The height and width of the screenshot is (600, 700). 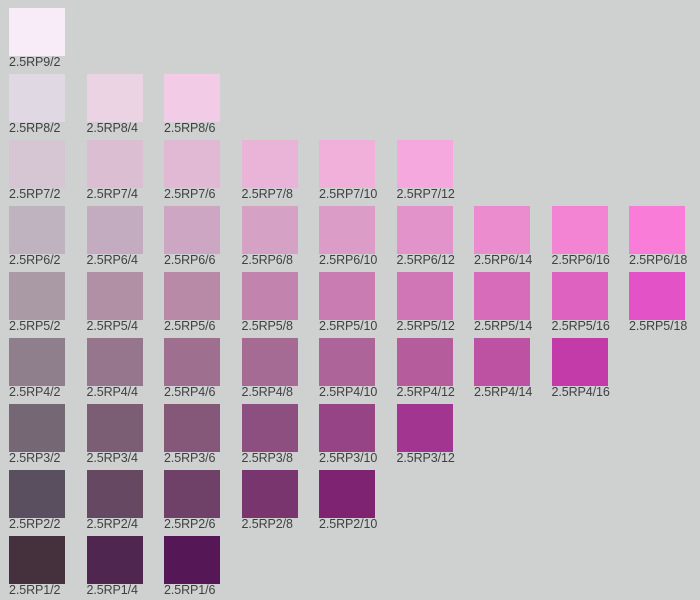 What do you see at coordinates (580, 392) in the screenshot?
I see `color-chip-label: 2.5RP4/16` at bounding box center [580, 392].